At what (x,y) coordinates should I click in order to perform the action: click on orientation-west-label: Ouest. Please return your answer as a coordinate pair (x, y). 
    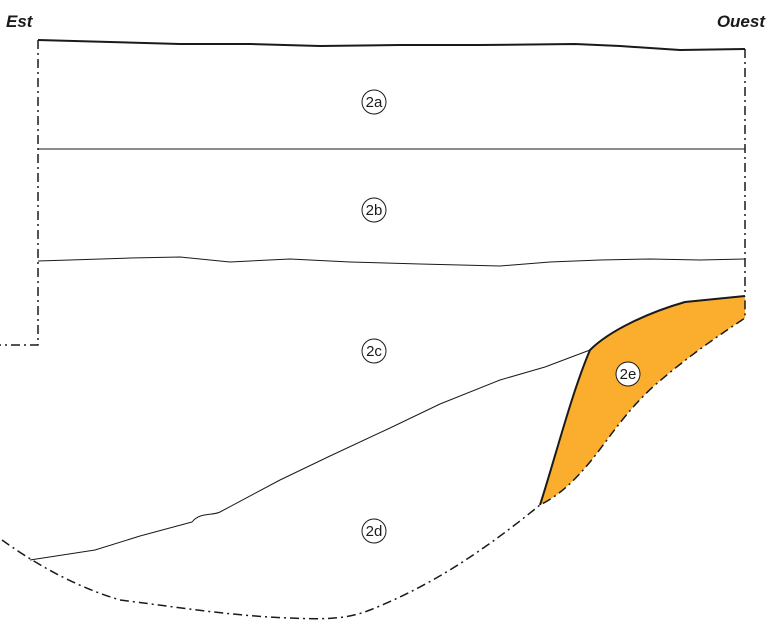
    Looking at the image, I should click on (742, 21).